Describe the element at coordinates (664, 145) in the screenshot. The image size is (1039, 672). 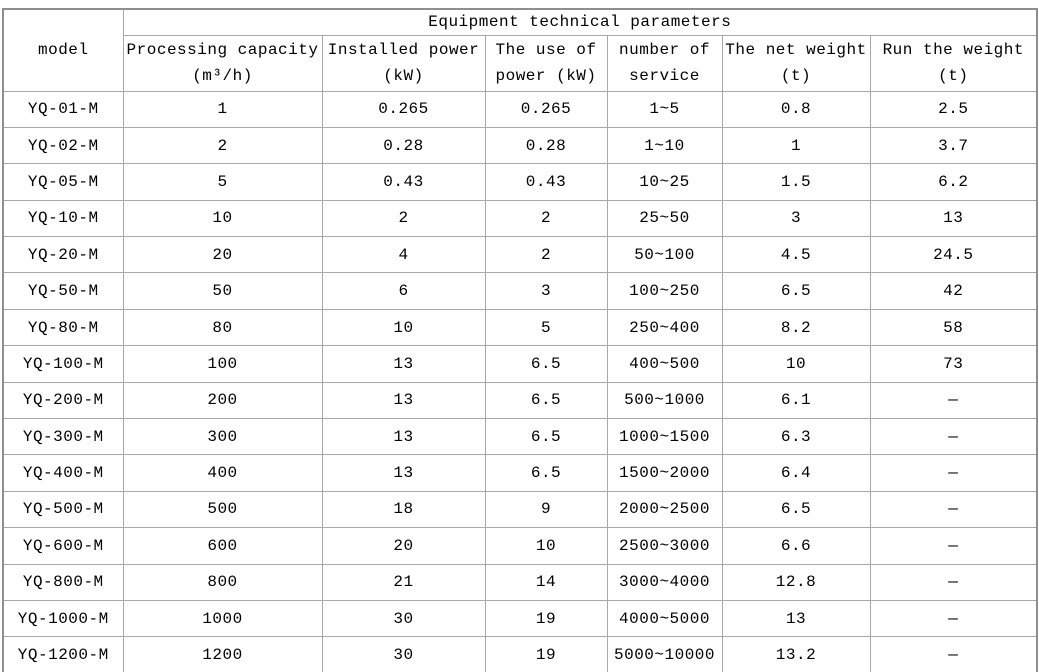
I see `number-of-service-cell: 1~10` at that location.